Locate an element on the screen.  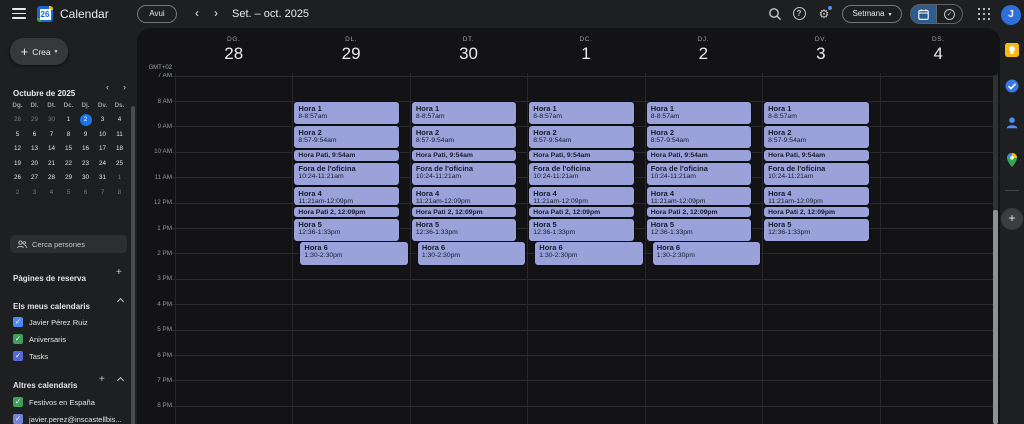
mini-calendar-day: 25 is located at coordinates (119, 163).